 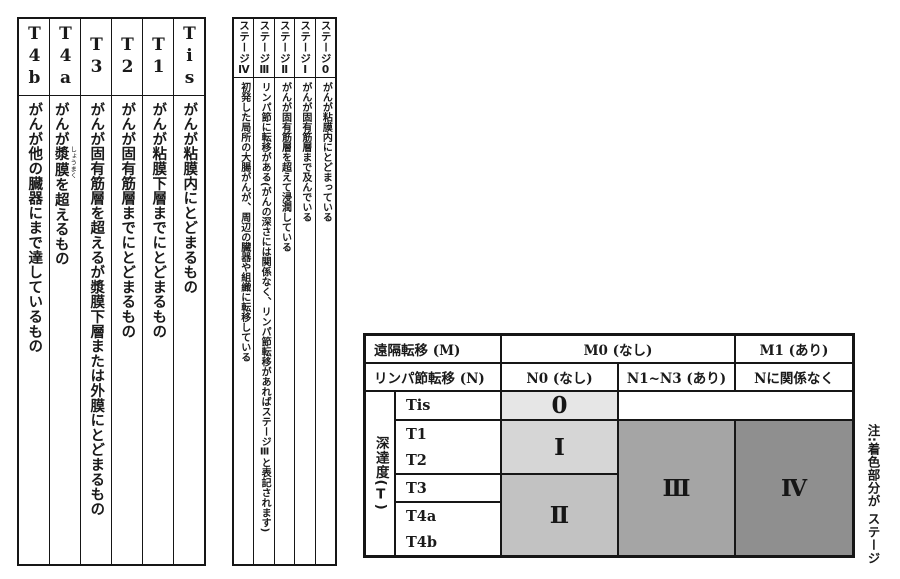 I want to click on stage-column-0: ステージ0 がんが粘膜内にとどまっている, so click(x=325, y=291).